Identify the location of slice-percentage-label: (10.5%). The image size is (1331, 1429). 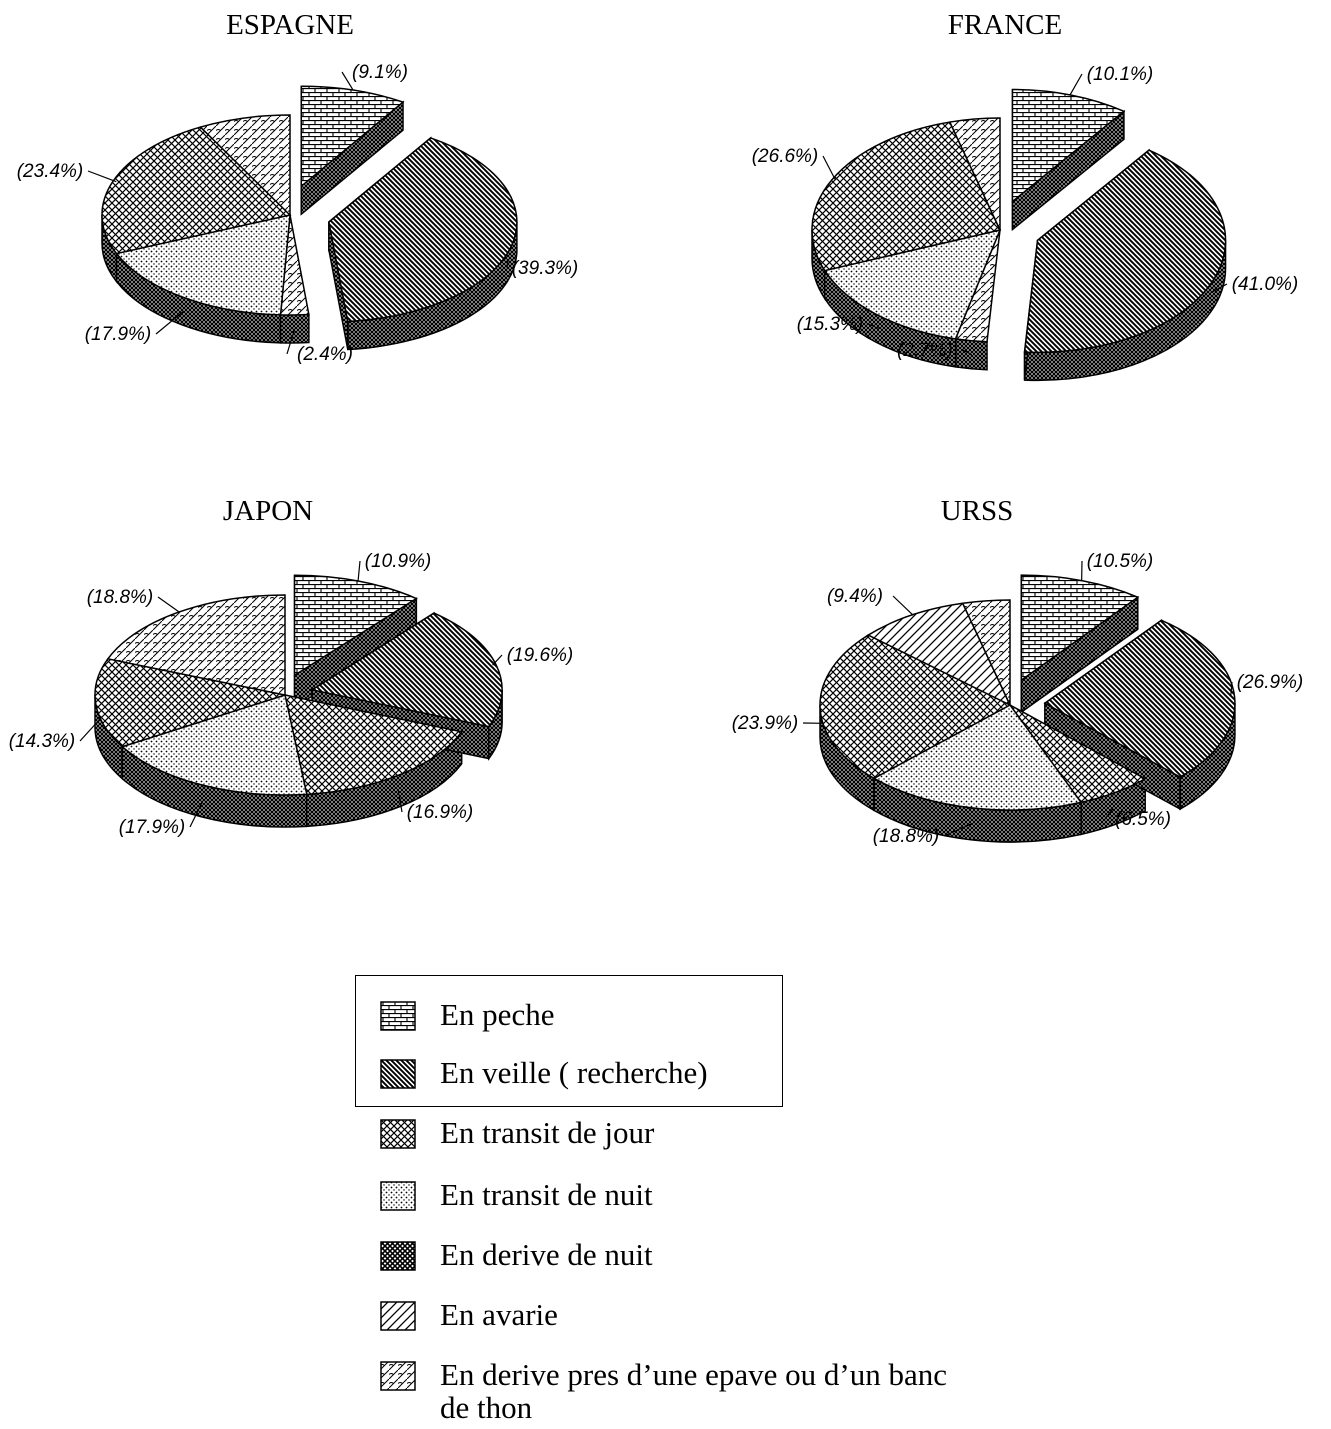
(1120, 561).